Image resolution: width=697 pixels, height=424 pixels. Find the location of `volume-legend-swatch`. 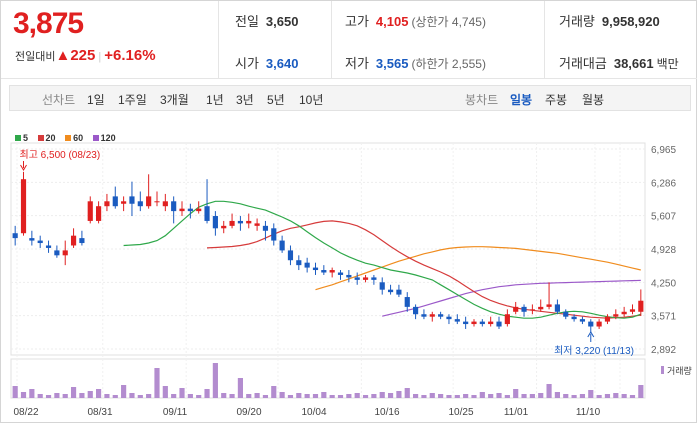

volume-legend-swatch is located at coordinates (662, 370).